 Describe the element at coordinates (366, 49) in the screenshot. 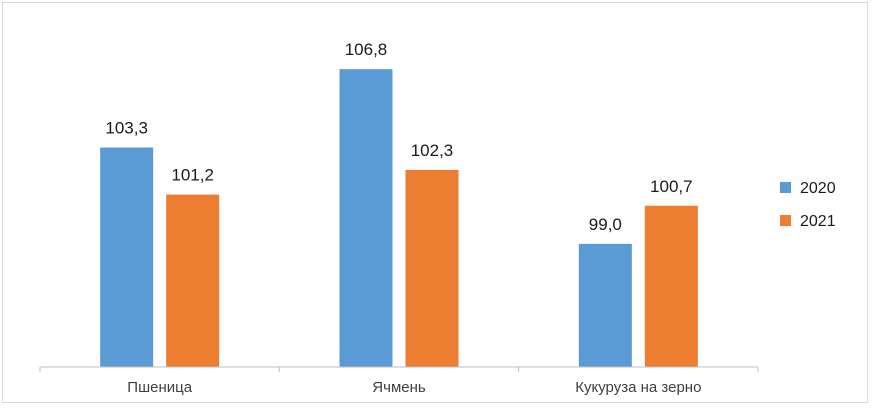

I see `data-label-2020-2: 106,8` at that location.